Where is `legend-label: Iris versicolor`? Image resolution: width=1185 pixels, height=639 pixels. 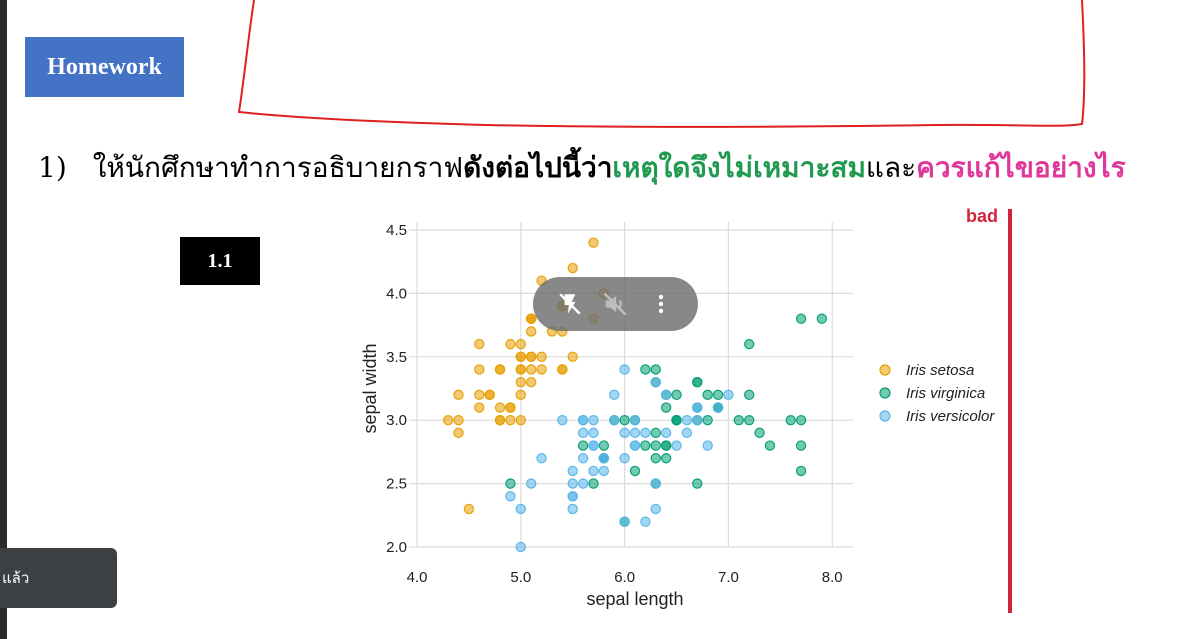 legend-label: Iris versicolor is located at coordinates (950, 416).